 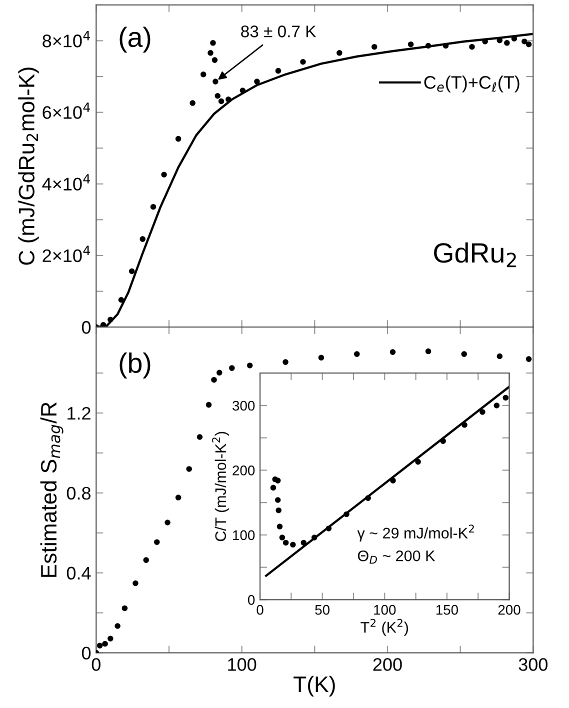 I want to click on y-tick-label: 8×10$^{4}$, so click(x=66, y=39).